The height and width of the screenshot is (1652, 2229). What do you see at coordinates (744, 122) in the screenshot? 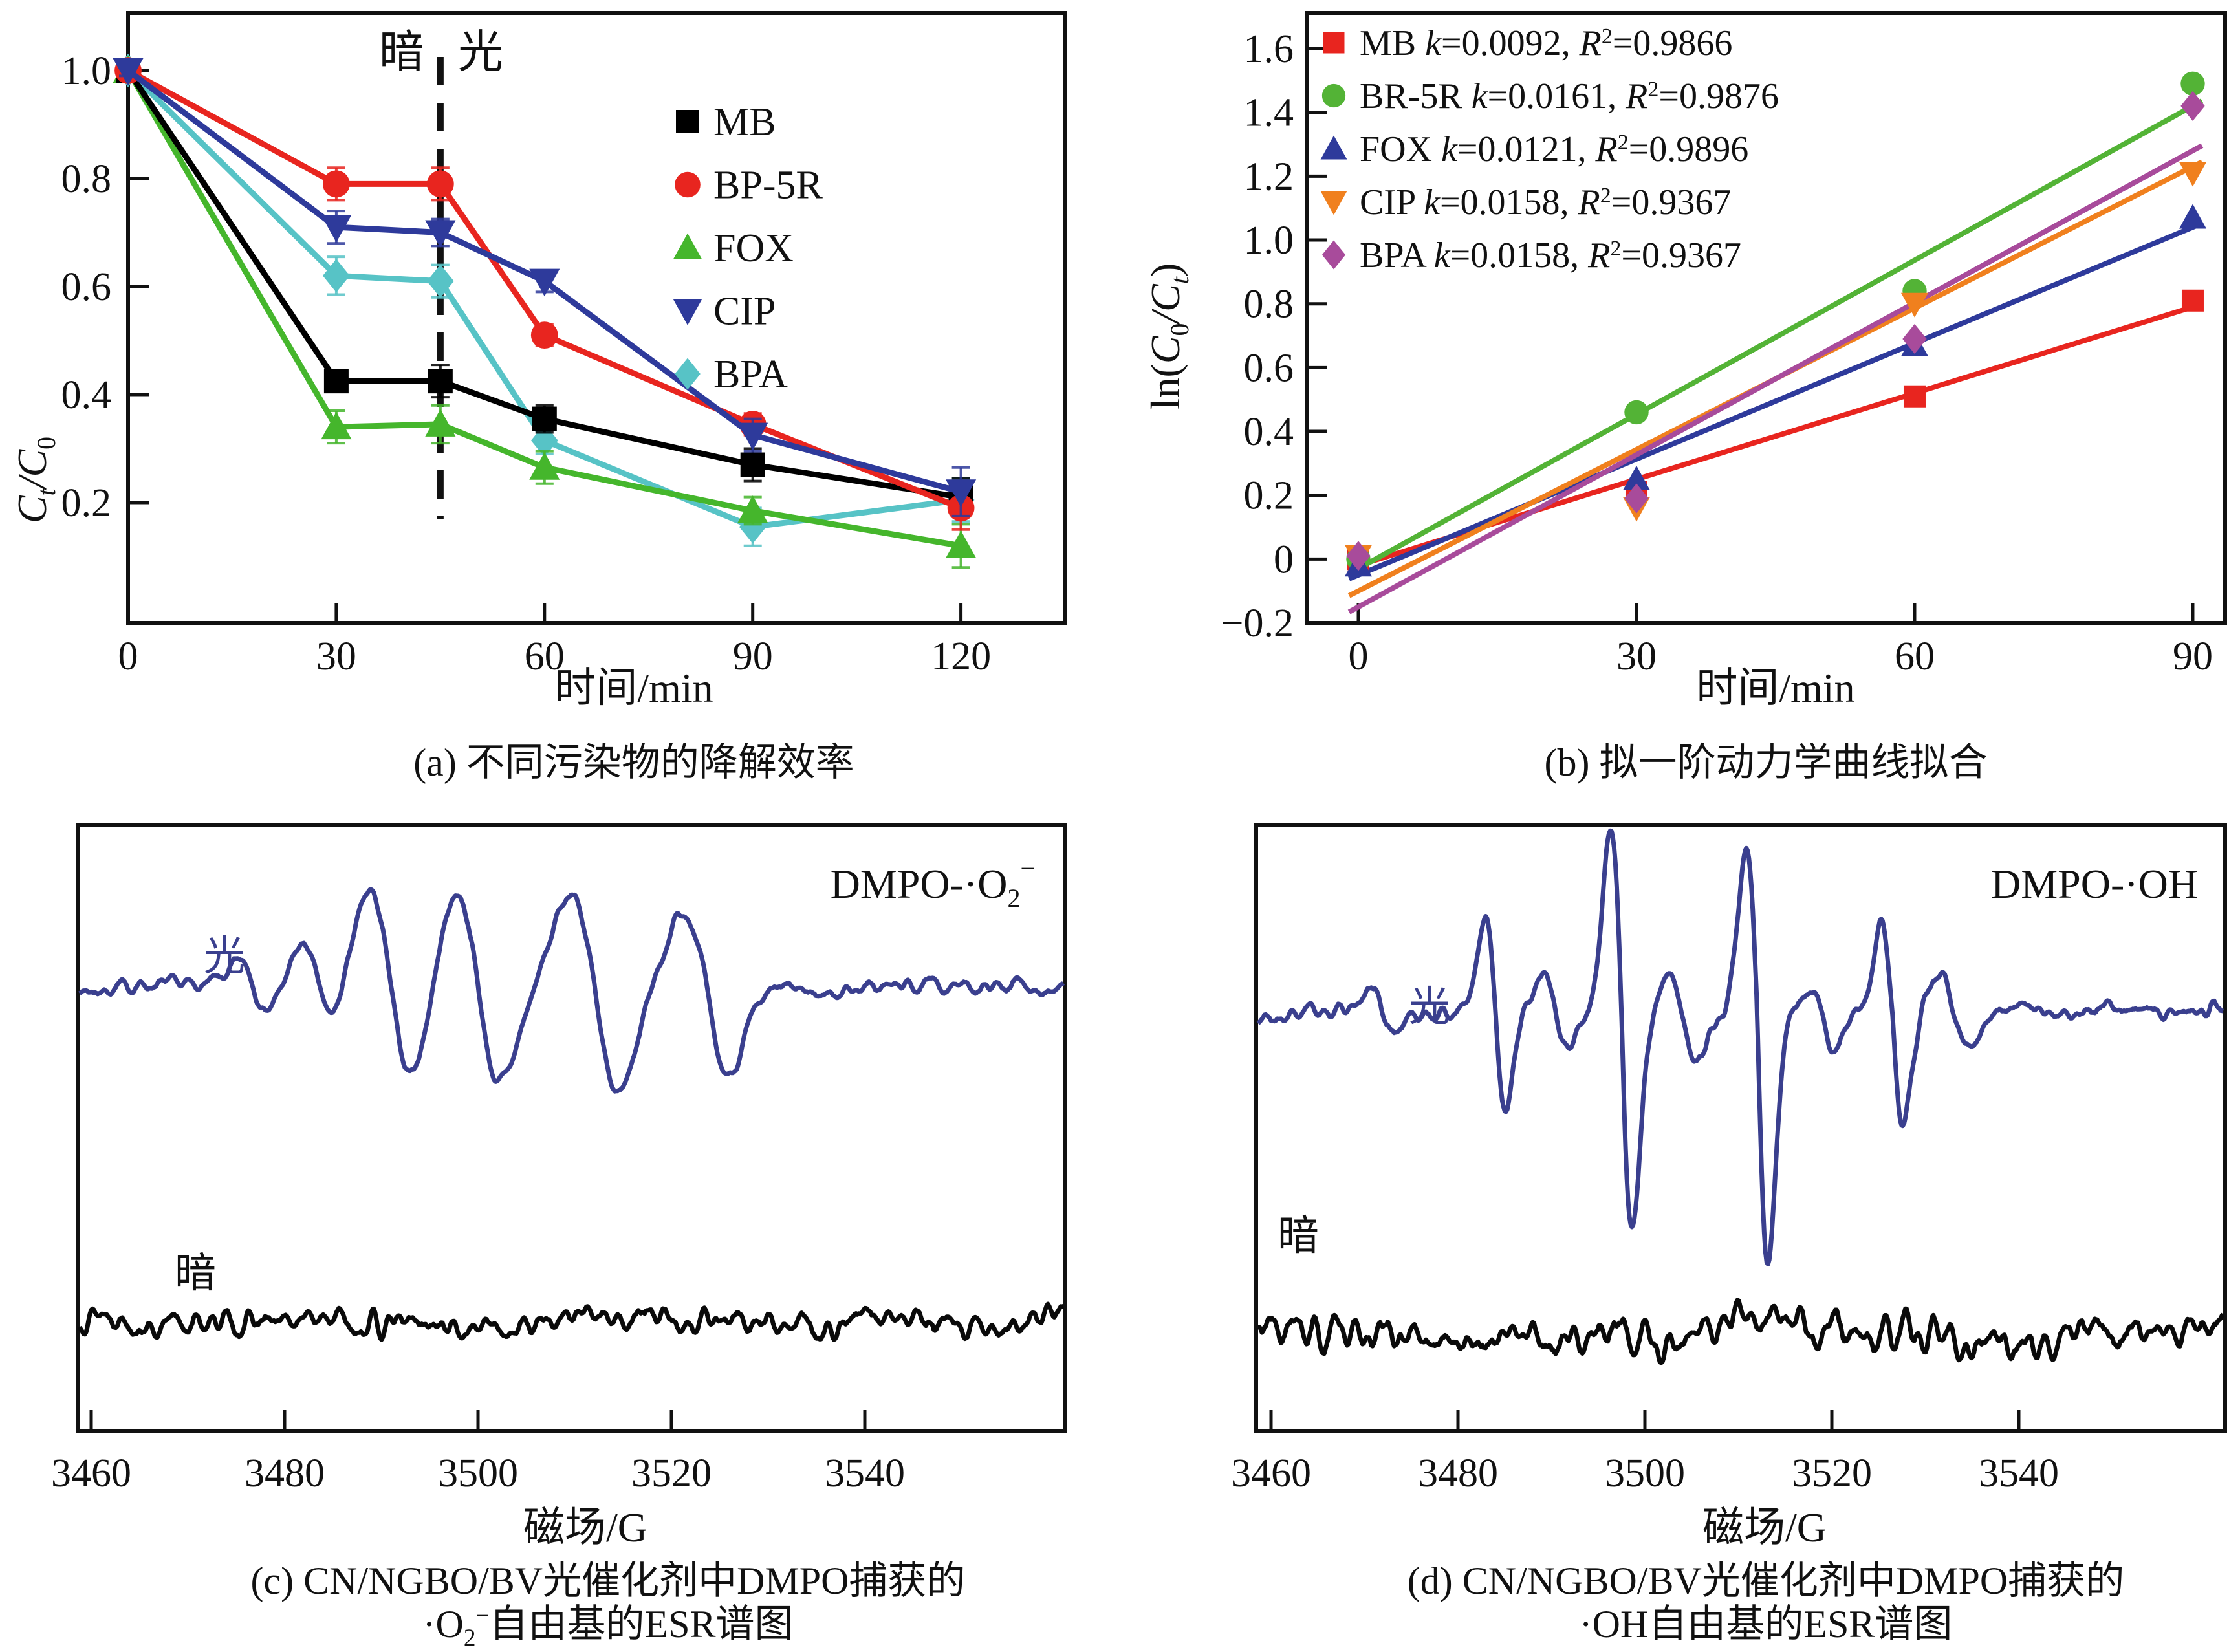
I see `legend-label-MB: MB` at bounding box center [744, 122].